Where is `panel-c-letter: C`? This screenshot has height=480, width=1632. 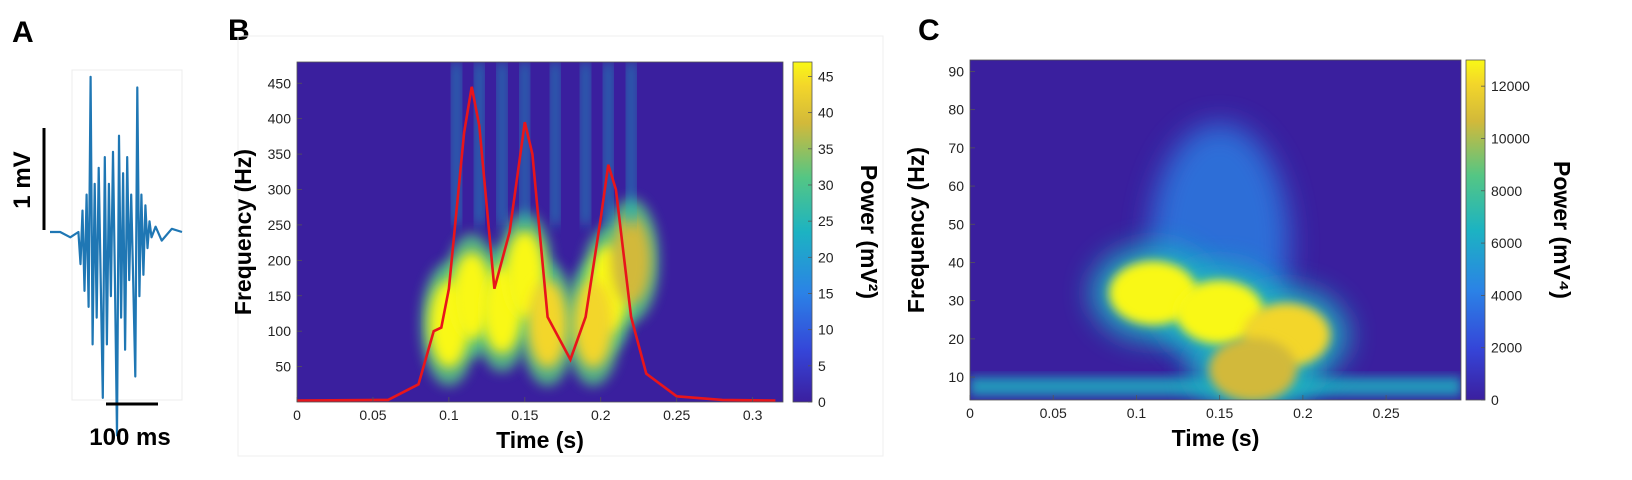 panel-c-letter: C is located at coordinates (929, 30).